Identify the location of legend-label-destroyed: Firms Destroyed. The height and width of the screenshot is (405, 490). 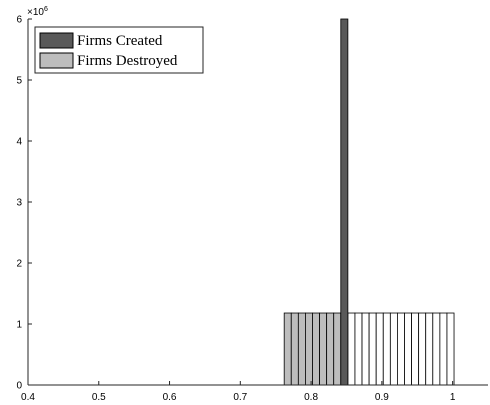
(127, 61).